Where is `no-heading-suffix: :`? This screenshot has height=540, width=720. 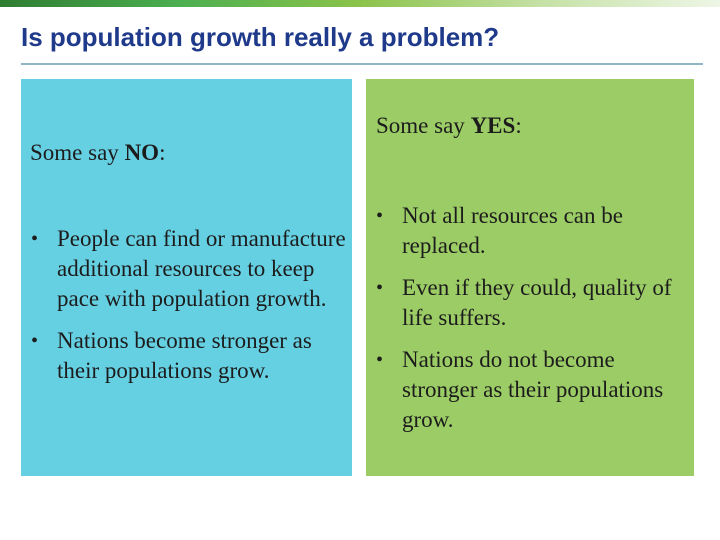 no-heading-suffix: : is located at coordinates (162, 152).